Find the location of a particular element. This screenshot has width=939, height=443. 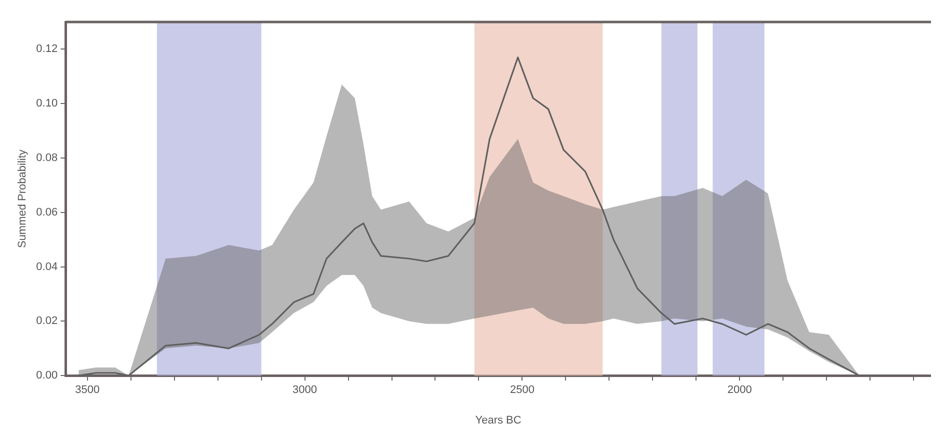

y-tick-label: 0.02 is located at coordinates (47, 321).